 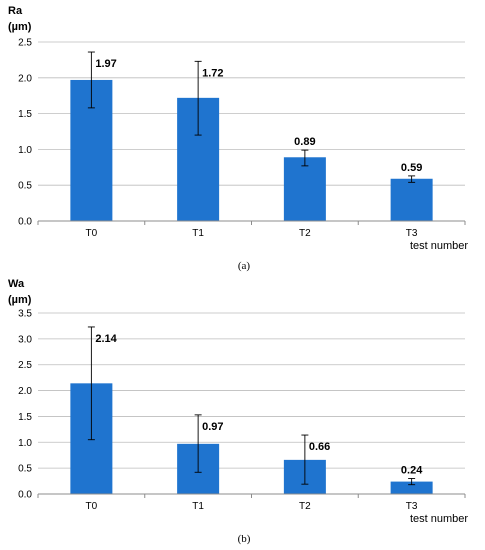 What do you see at coordinates (319, 447) in the screenshot?
I see `chart-b-data-label-t2: 0.66` at bounding box center [319, 447].